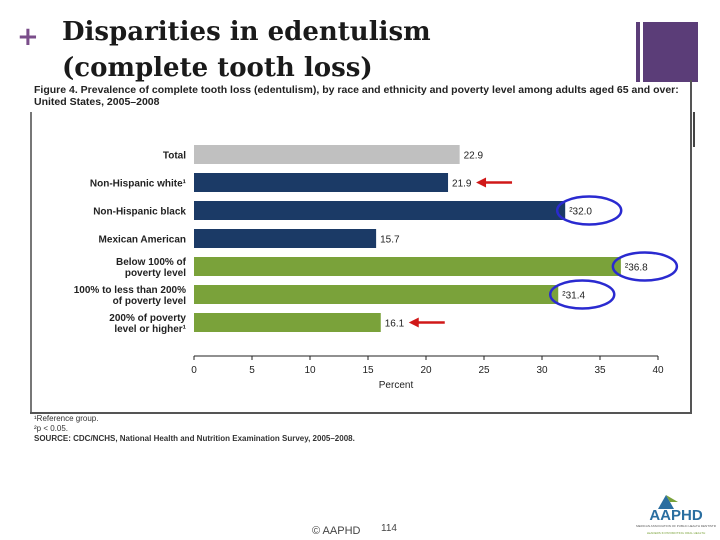 The height and width of the screenshot is (540, 720). I want to click on value-label: 15.7, so click(390, 240).